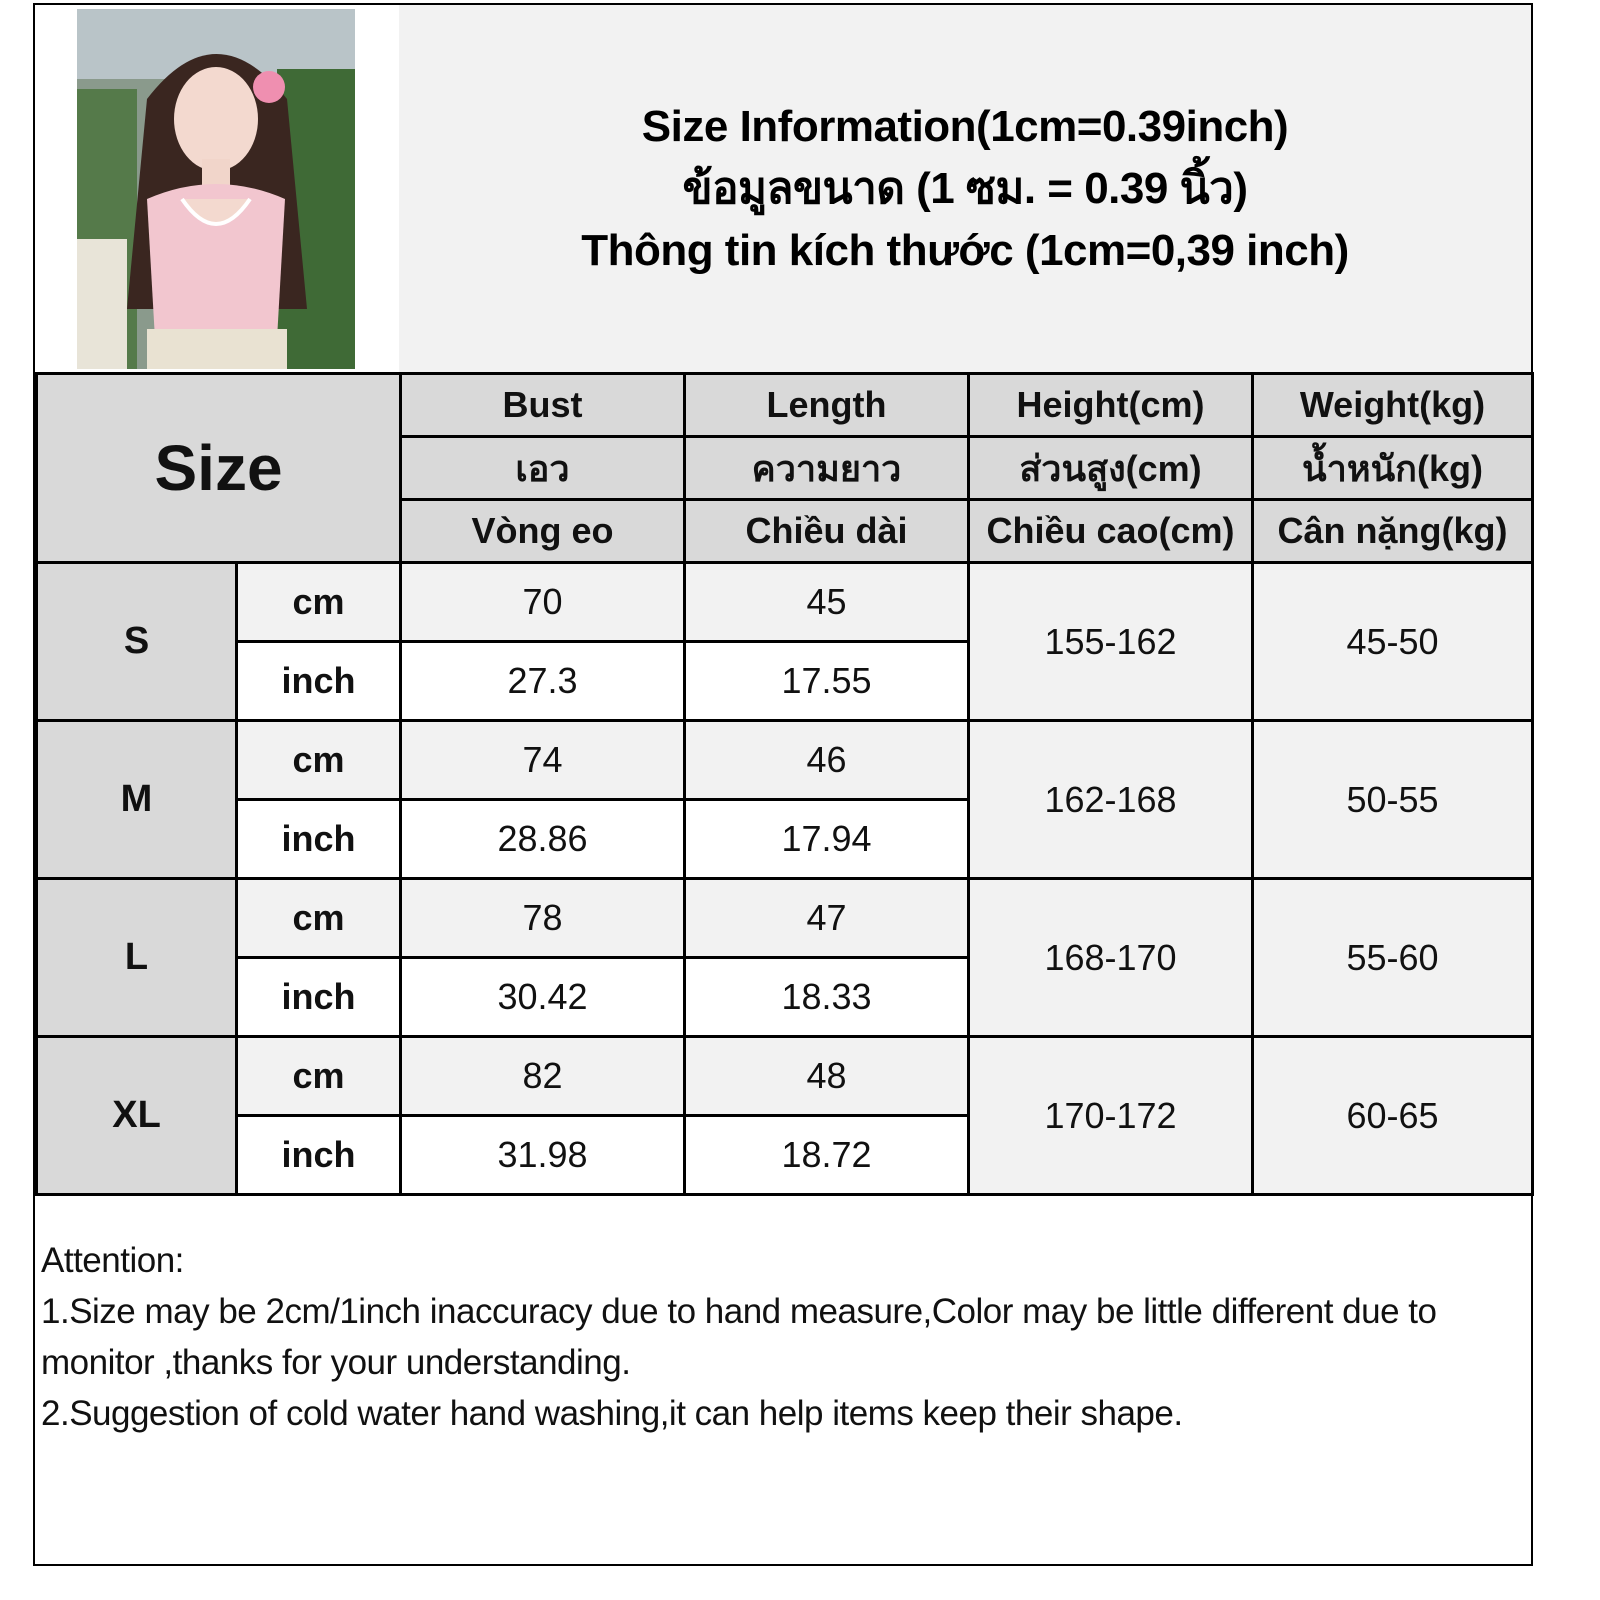 The image size is (1600, 1600). What do you see at coordinates (1110, 957) in the screenshot?
I see `height-range: 168-170` at bounding box center [1110, 957].